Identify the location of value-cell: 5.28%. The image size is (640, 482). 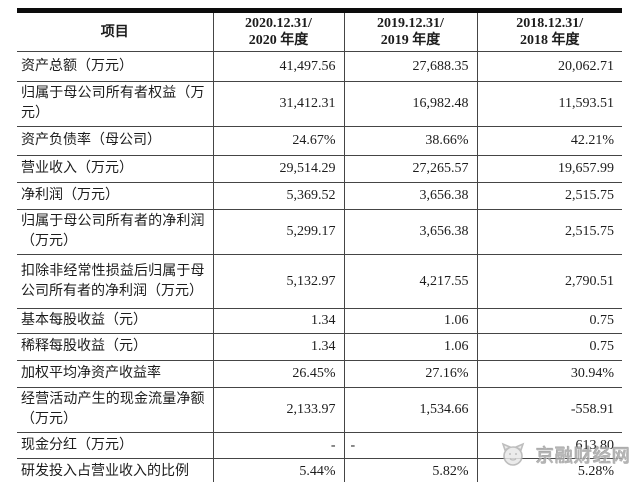
(549, 470).